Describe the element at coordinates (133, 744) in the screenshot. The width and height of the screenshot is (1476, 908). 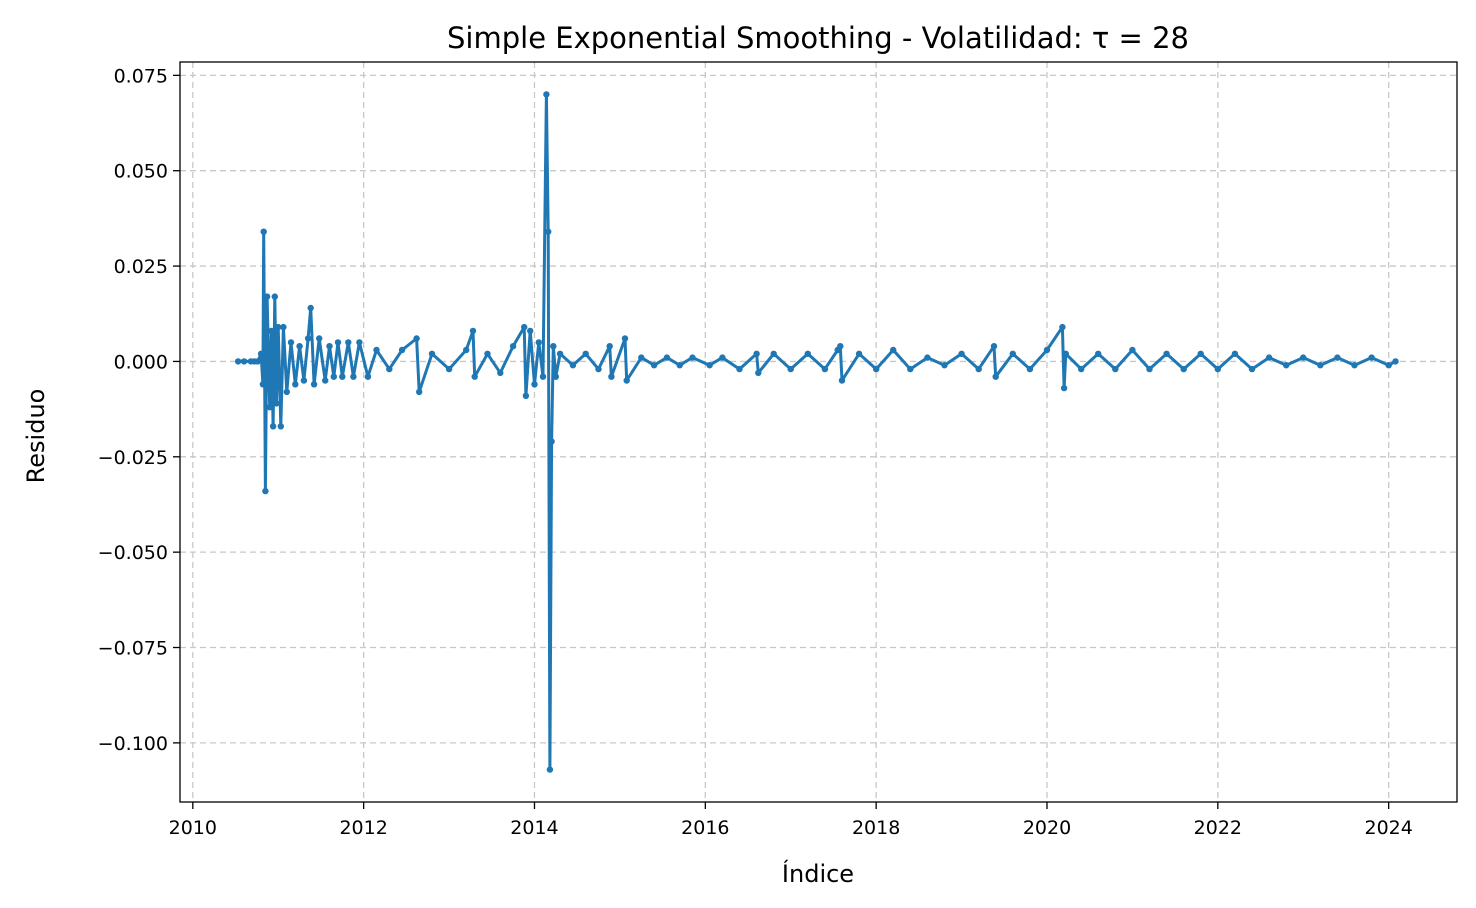
I see `y-tick-label: −0.100` at that location.